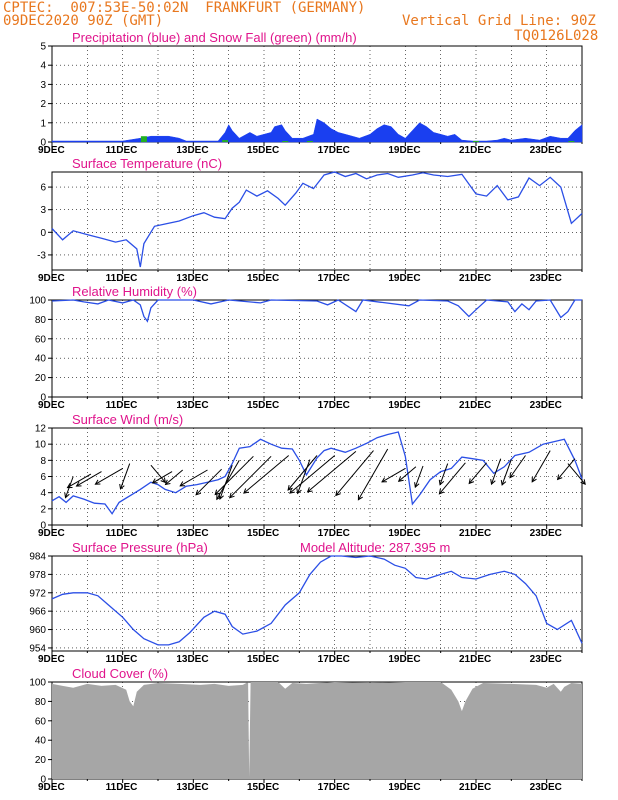 This screenshot has height=800, width=618. I want to click on cloud-xtick-label: 9DEC, so click(51, 787).